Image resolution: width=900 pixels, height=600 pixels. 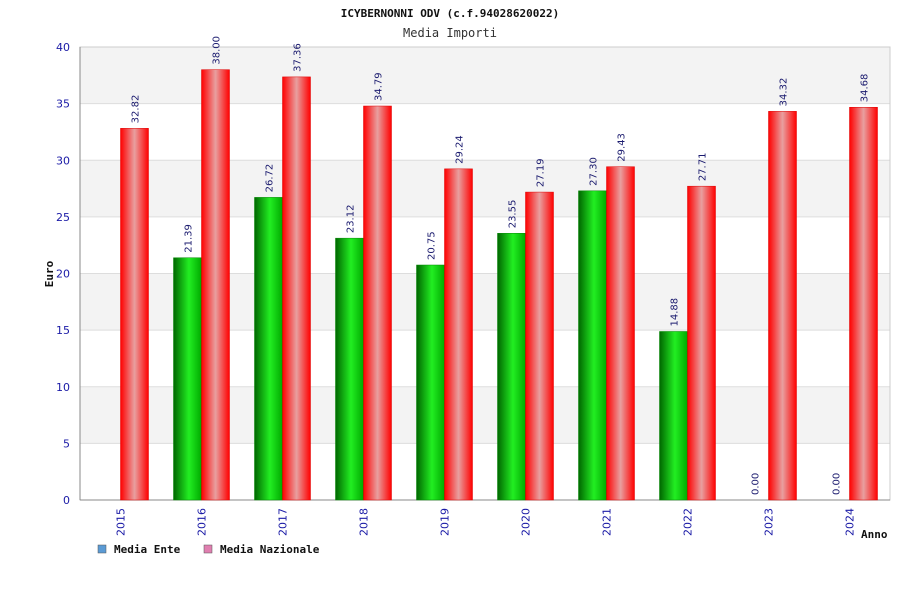 I want to click on data-label: 32.82, so click(x=136, y=109).